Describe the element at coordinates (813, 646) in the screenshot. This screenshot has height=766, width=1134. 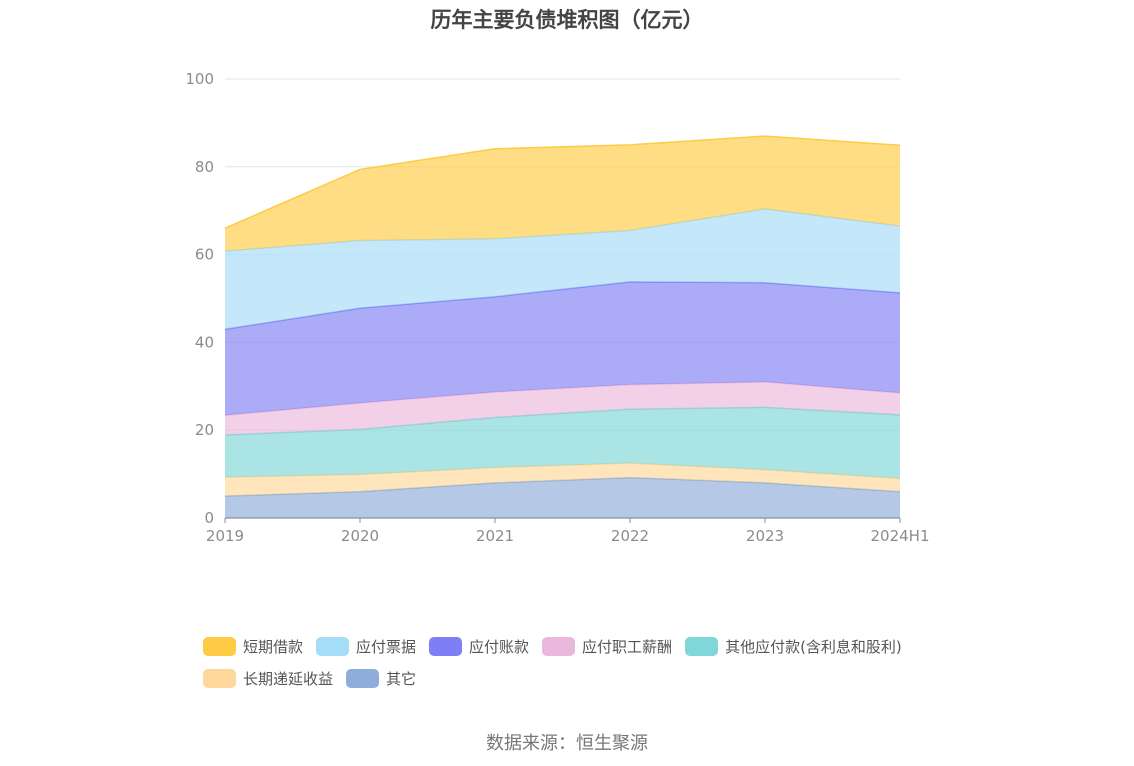
I see `legend-label: 其他应付款(含利息和股利)` at that location.